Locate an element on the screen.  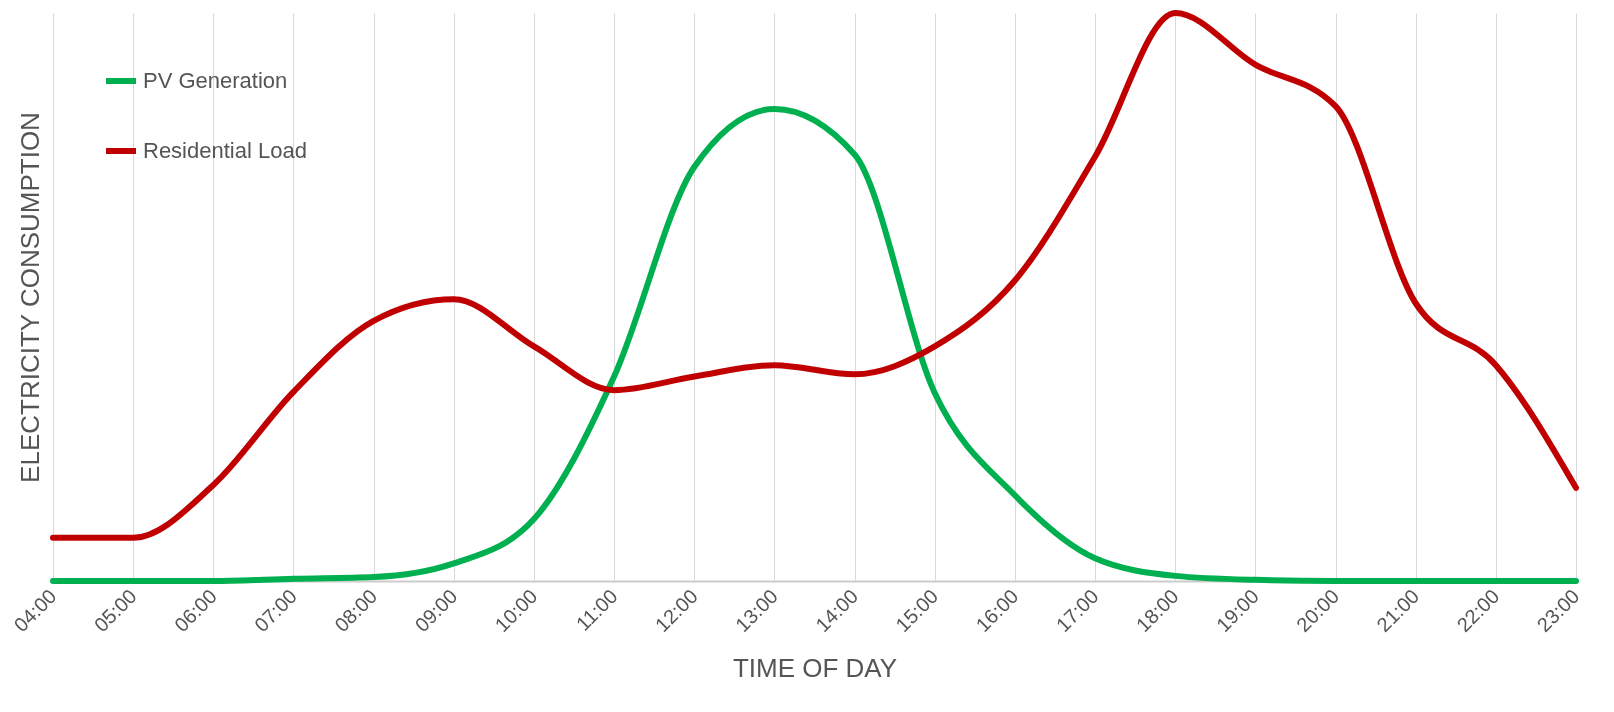
y-axis-title: ELECTRICITY CONSUMPTION is located at coordinates (29, 297).